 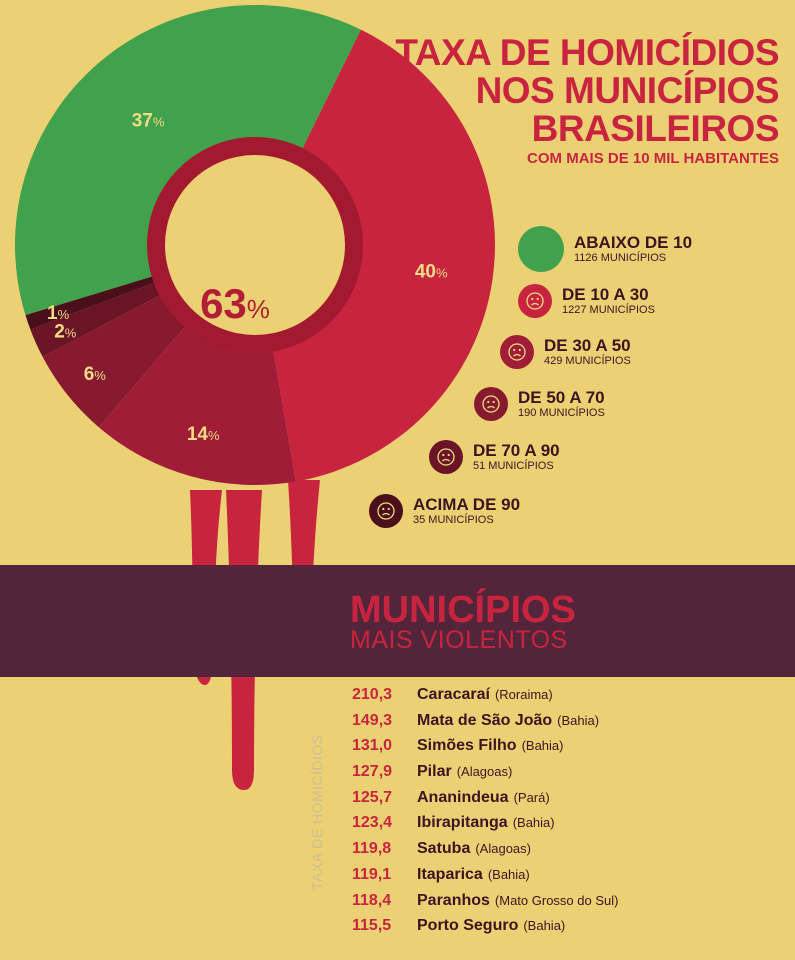 I want to click on ranking-rate: 210,3, so click(x=372, y=694).